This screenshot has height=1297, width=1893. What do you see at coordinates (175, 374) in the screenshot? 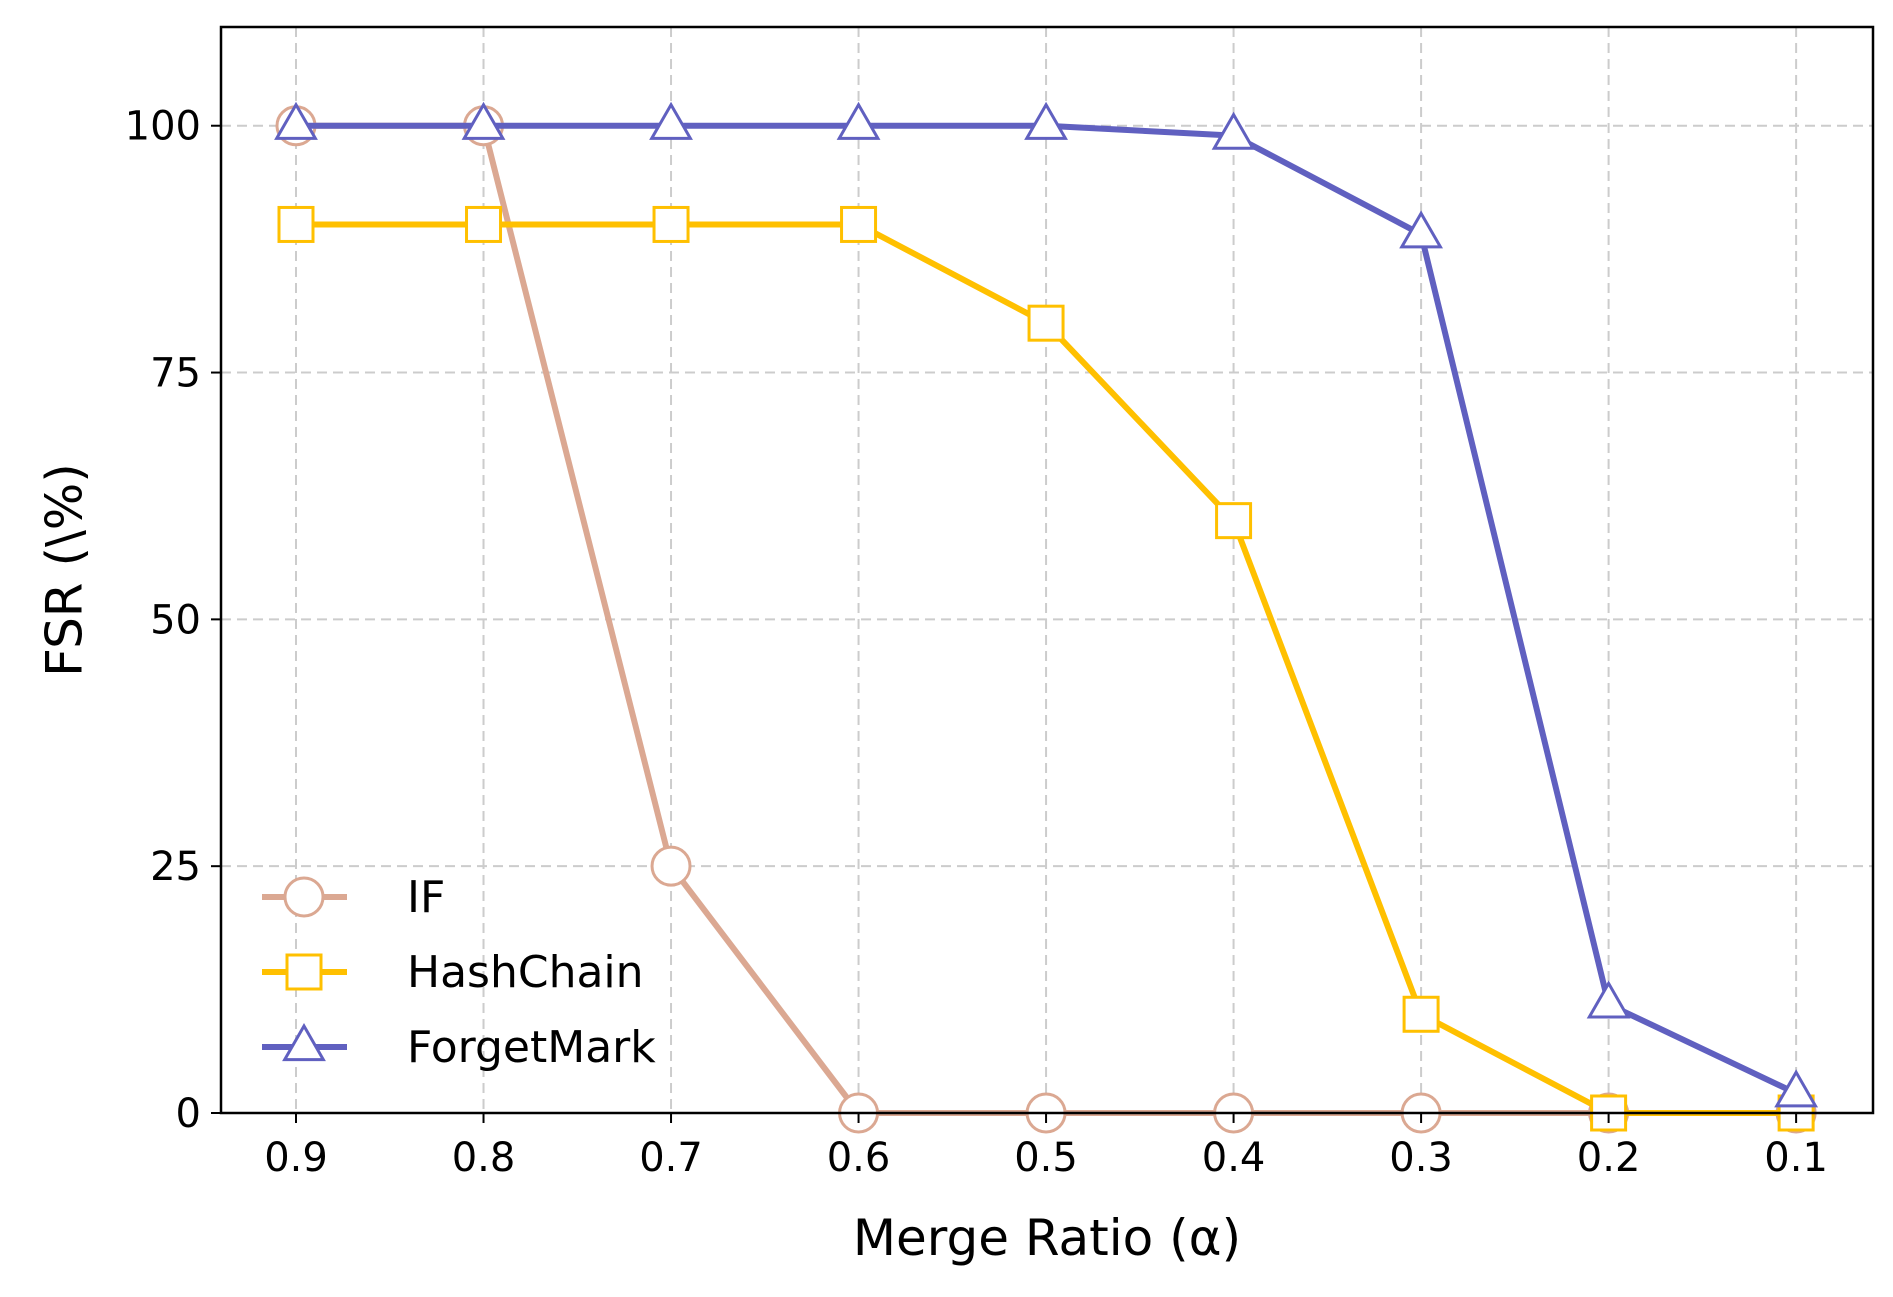
I see `y-tick-label: 75` at bounding box center [175, 374].